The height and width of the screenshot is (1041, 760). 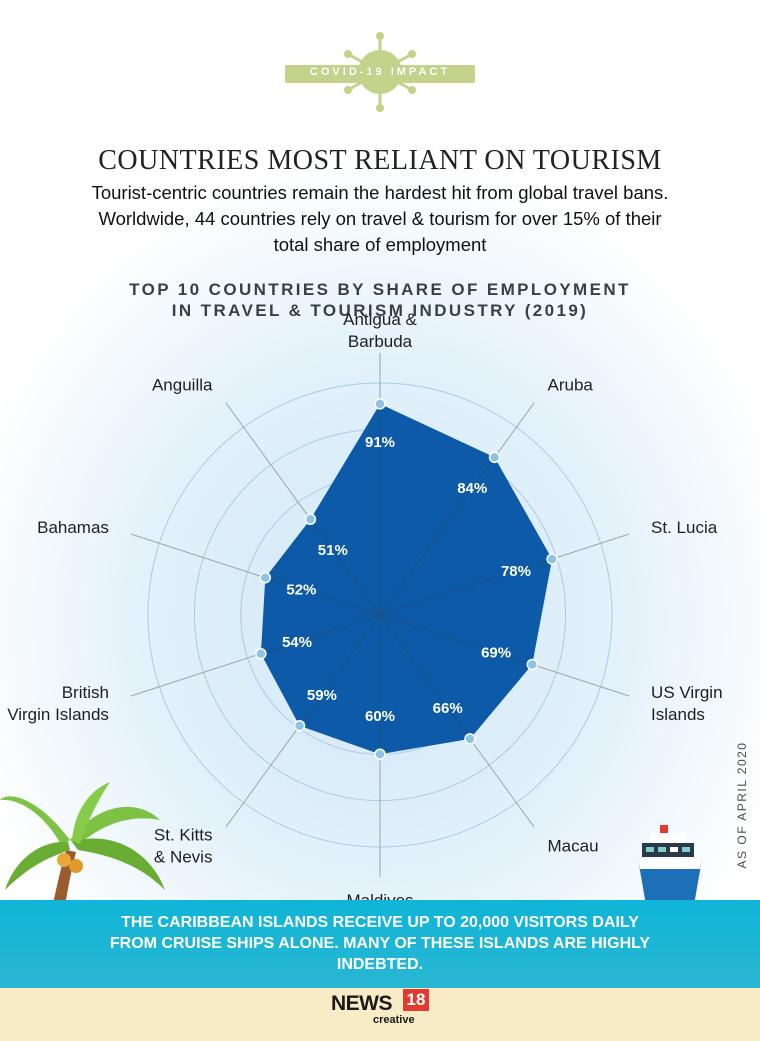 What do you see at coordinates (362, 1003) in the screenshot?
I see `logo-brand: NEWS` at bounding box center [362, 1003].